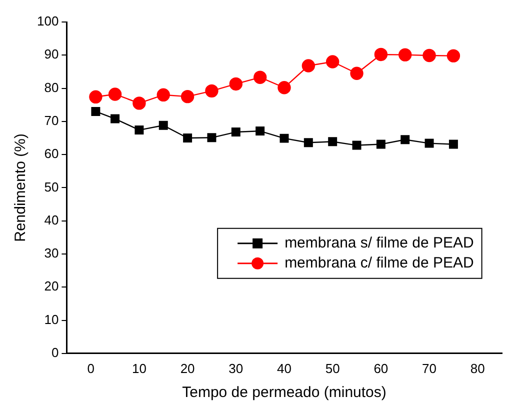 Image resolution: width=517 pixels, height=414 pixels. What do you see at coordinates (284, 368) in the screenshot?
I see `x-tick-label: 40` at bounding box center [284, 368].